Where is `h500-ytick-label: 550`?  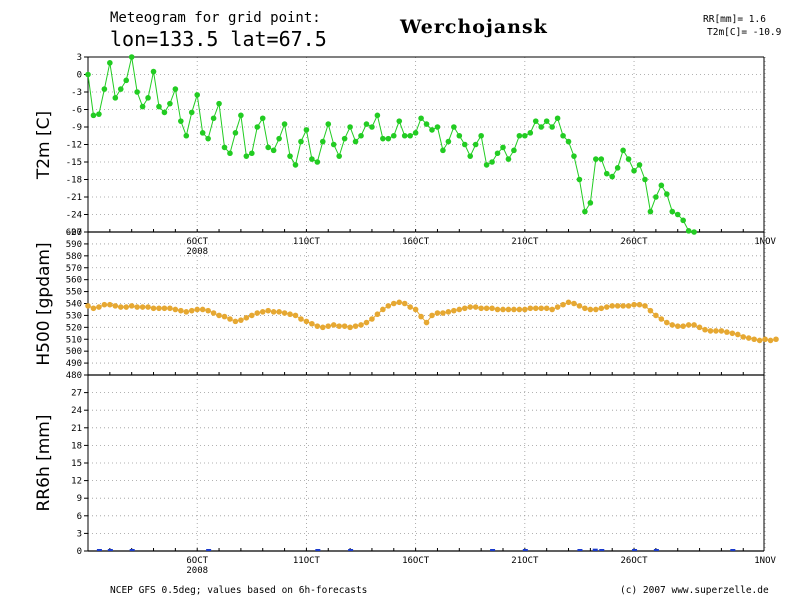
h500-ytick-label: 550 is located at coordinates (74, 293).